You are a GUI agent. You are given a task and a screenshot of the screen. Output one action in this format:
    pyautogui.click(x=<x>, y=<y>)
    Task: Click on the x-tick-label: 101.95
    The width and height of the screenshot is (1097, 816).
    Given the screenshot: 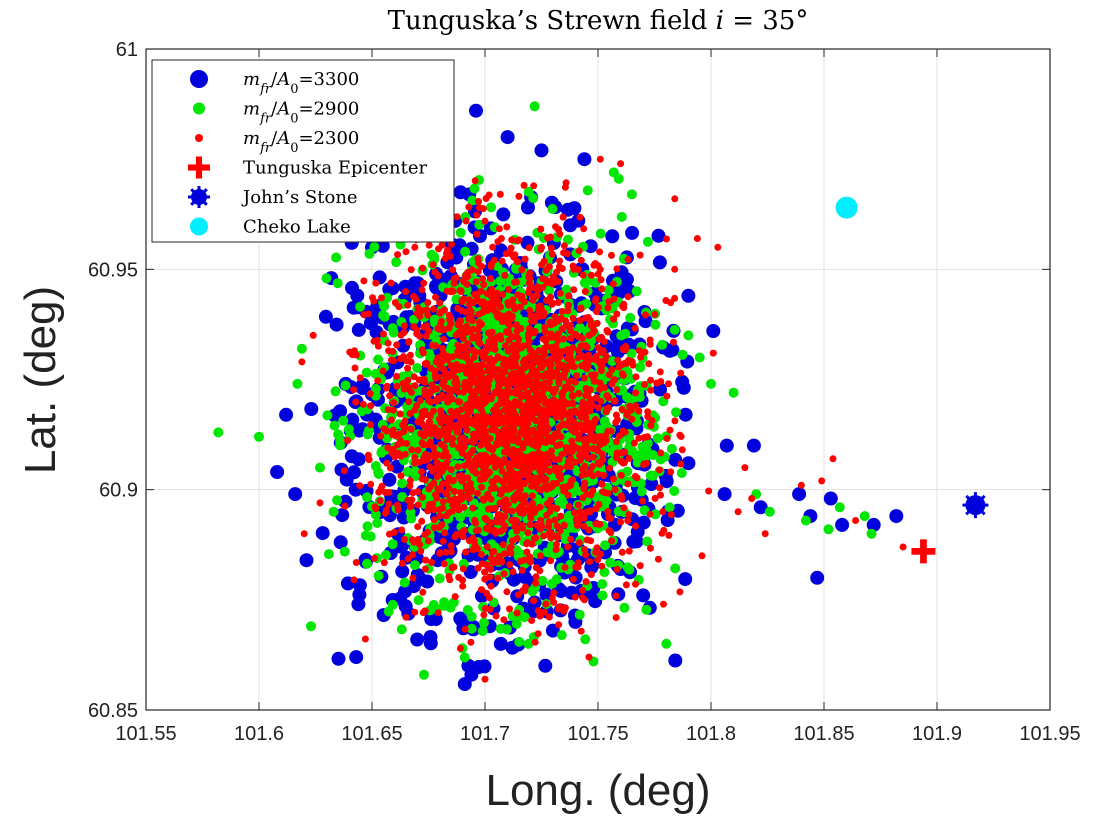 What is the action you would take?
    pyautogui.click(x=1049, y=734)
    